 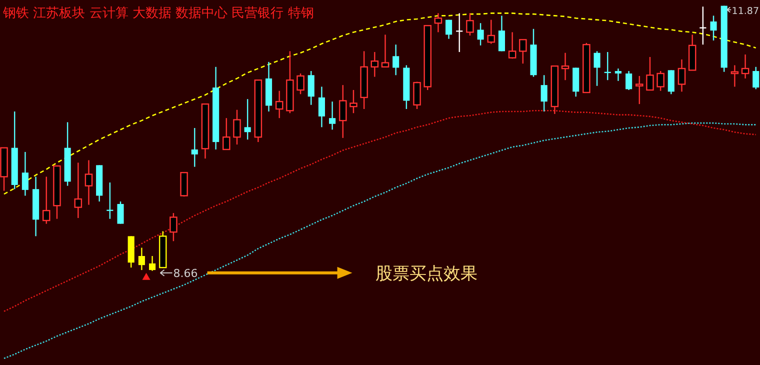 What do you see at coordinates (745, 11) in the screenshot?
I see `annotation: 11.87` at bounding box center [745, 11].